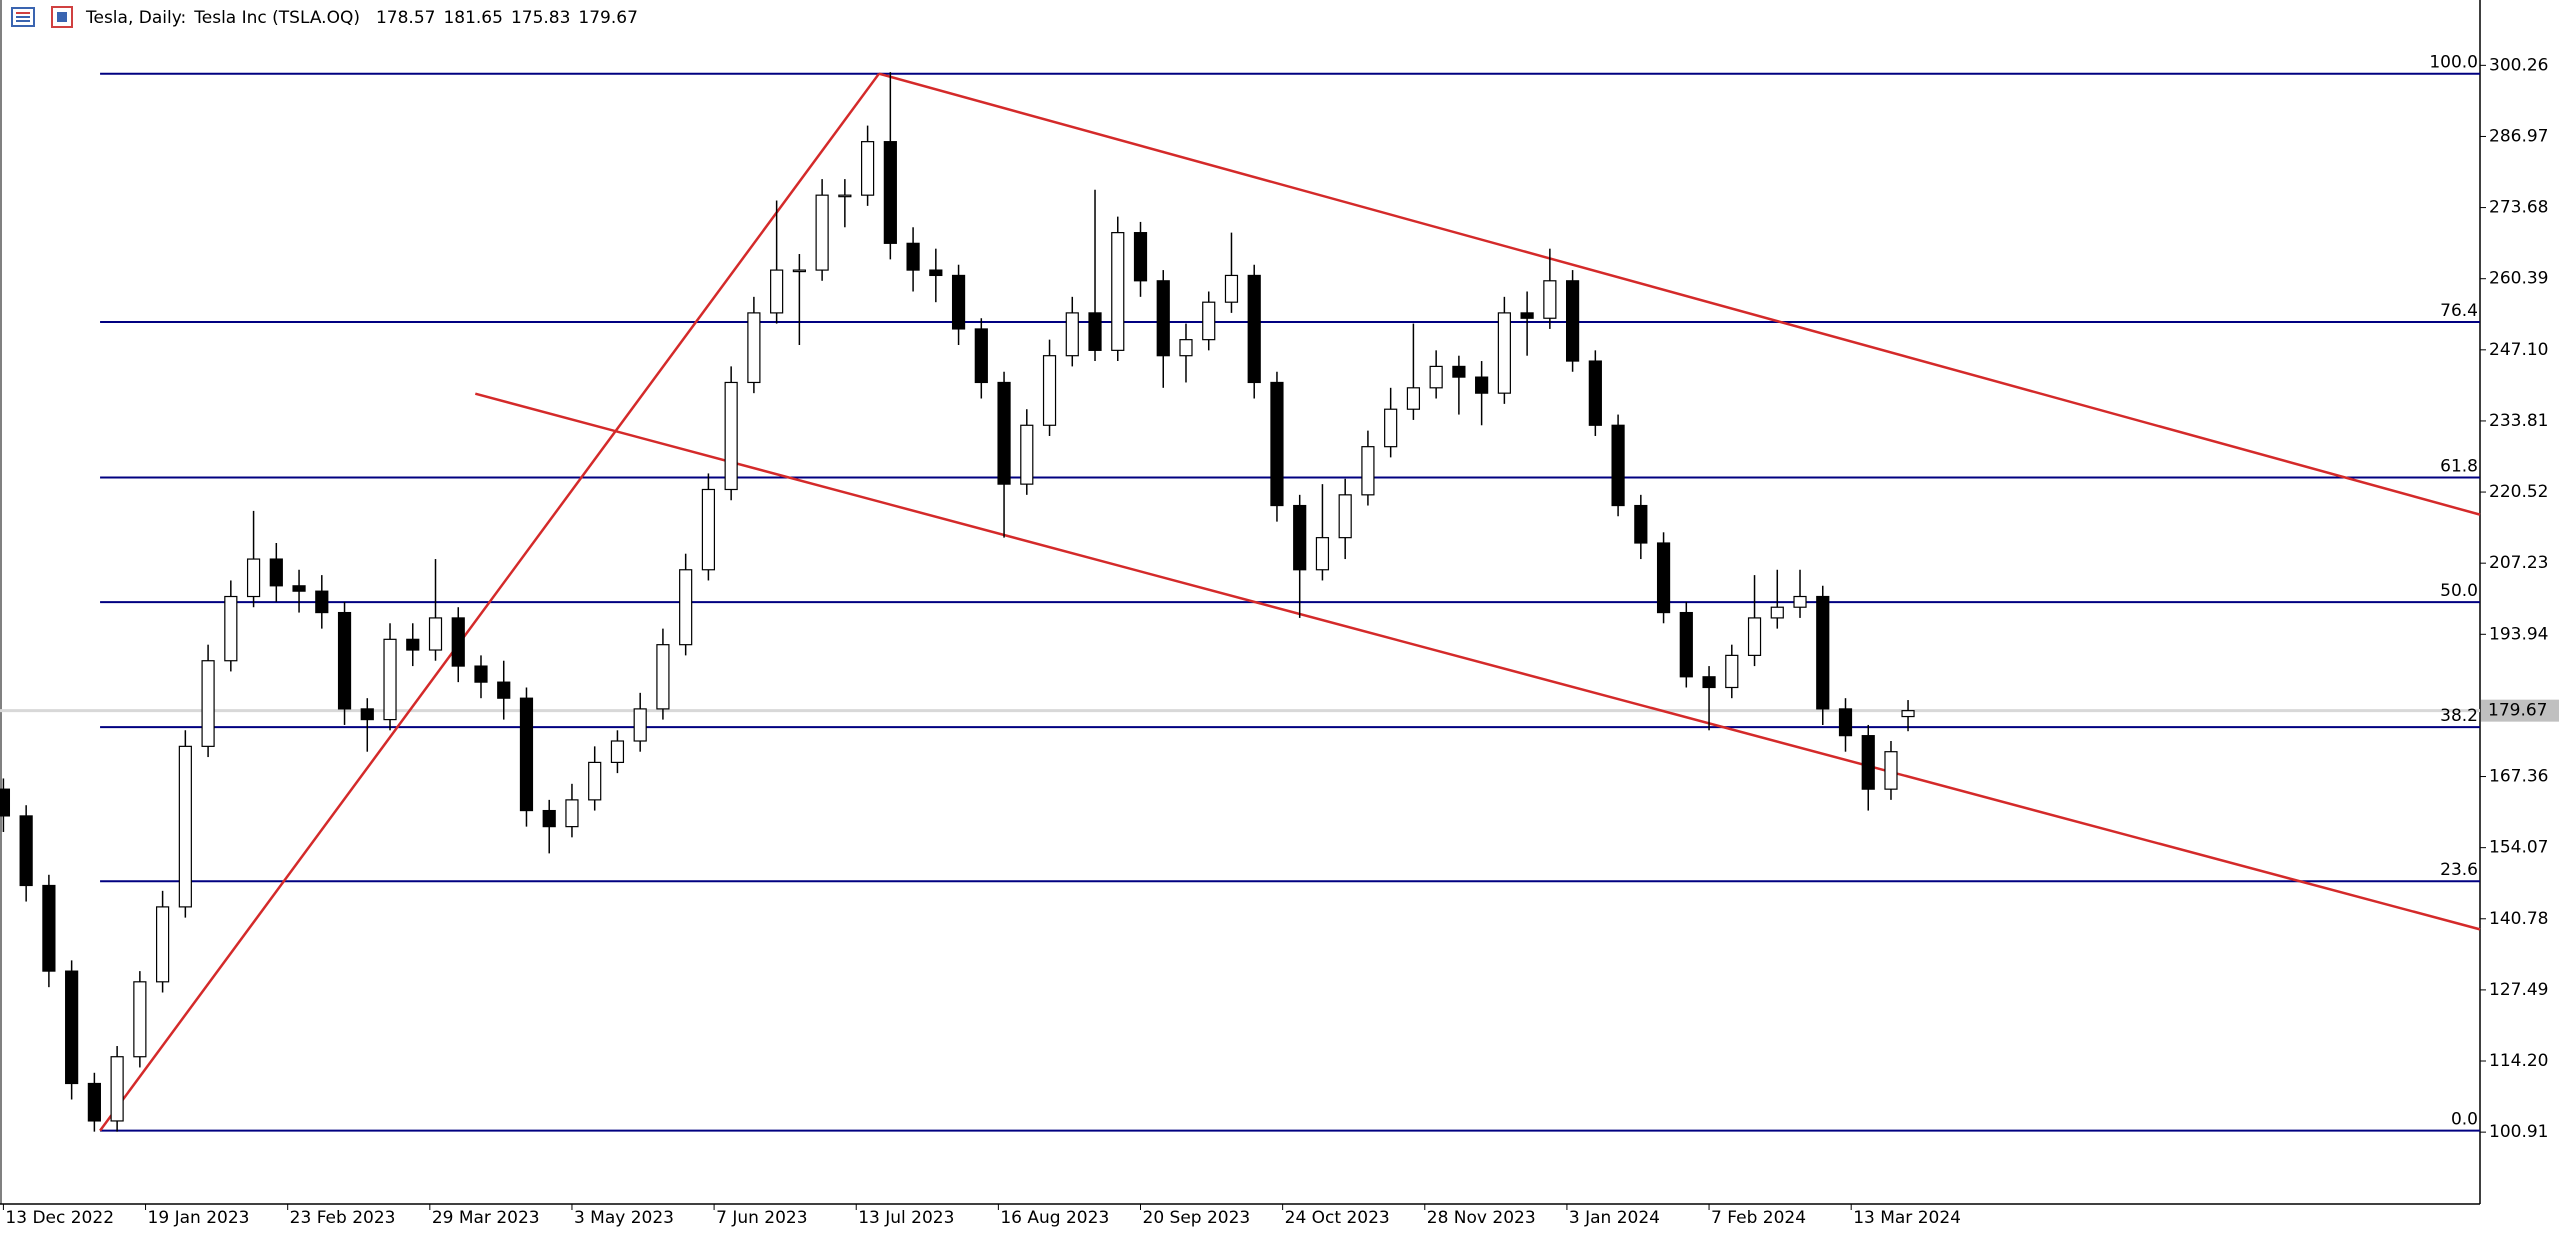 The width and height of the screenshot is (2560, 1235). What do you see at coordinates (1337, 1218) in the screenshot?
I see `x-tick-label: 24 Oct 2023` at bounding box center [1337, 1218].